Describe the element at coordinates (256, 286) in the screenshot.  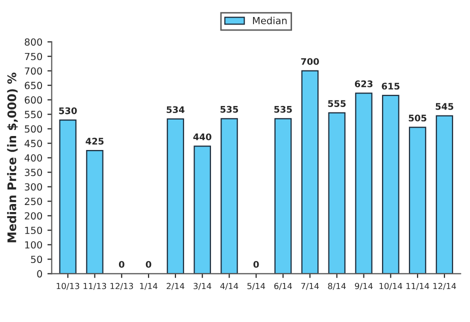
I see `x-tick-label: 5/14` at that location.